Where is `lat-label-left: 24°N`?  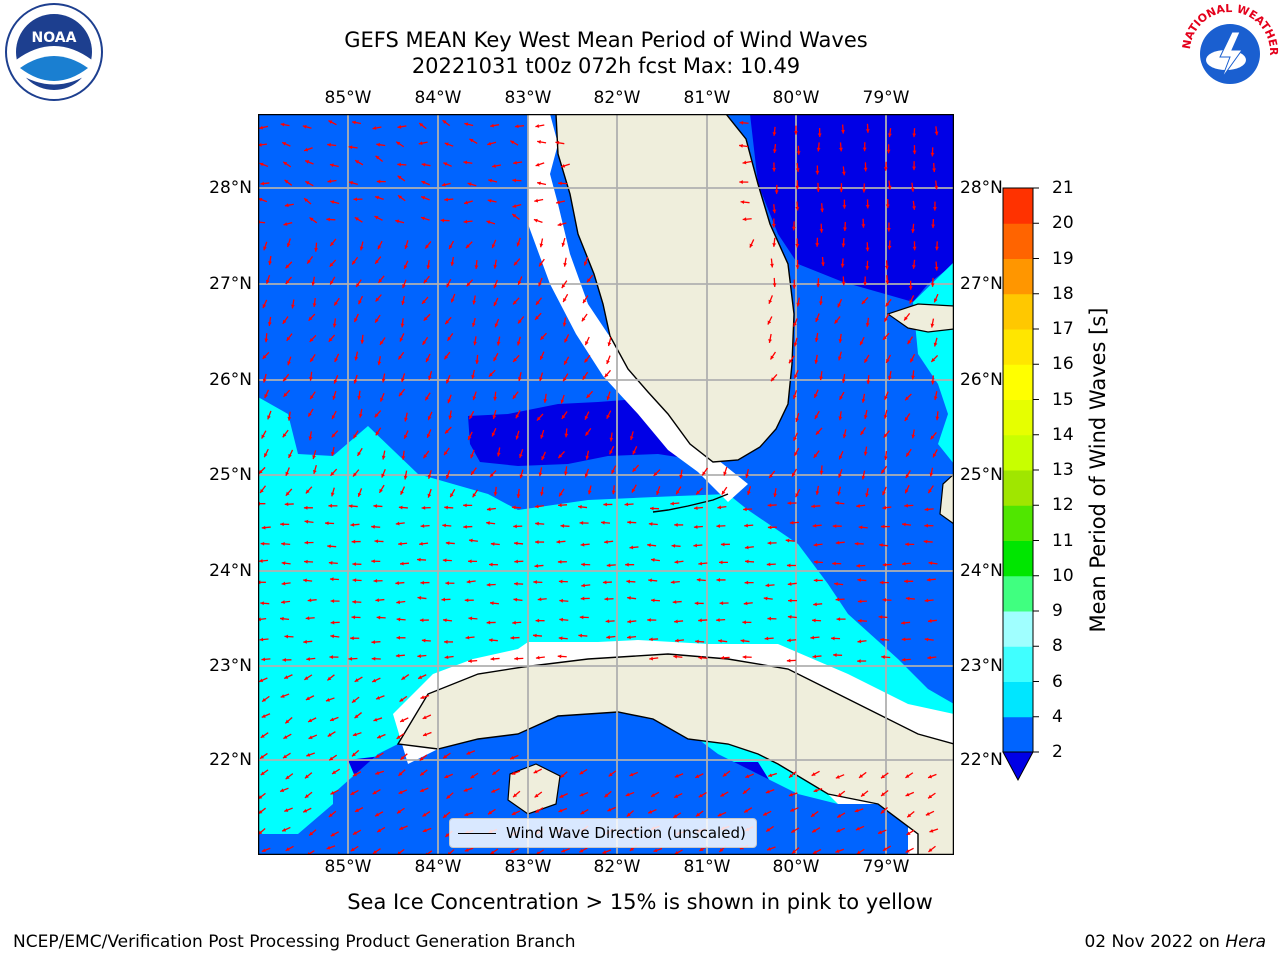
lat-label-left: 24°N is located at coordinates (230, 571).